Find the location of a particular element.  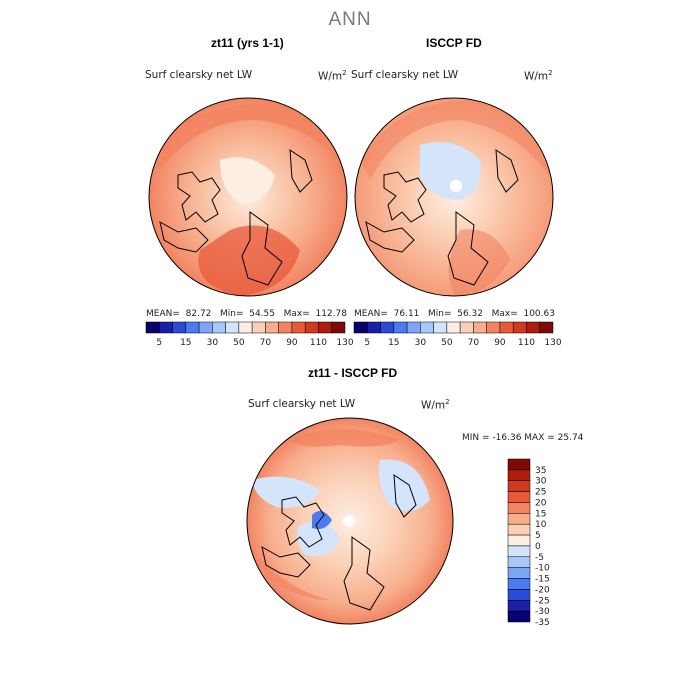

colorbar-tick-label: -25 is located at coordinates (542, 601).